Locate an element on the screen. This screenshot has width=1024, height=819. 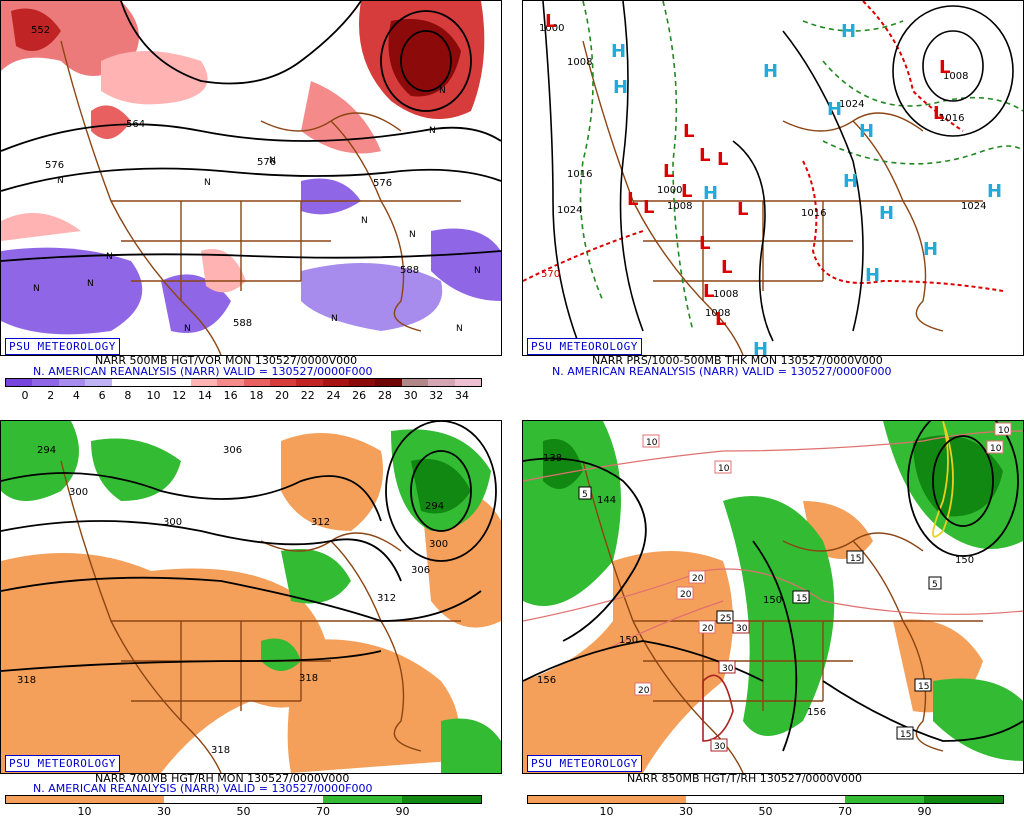
colorbar-tick-label: 2 is located at coordinates (51, 395).